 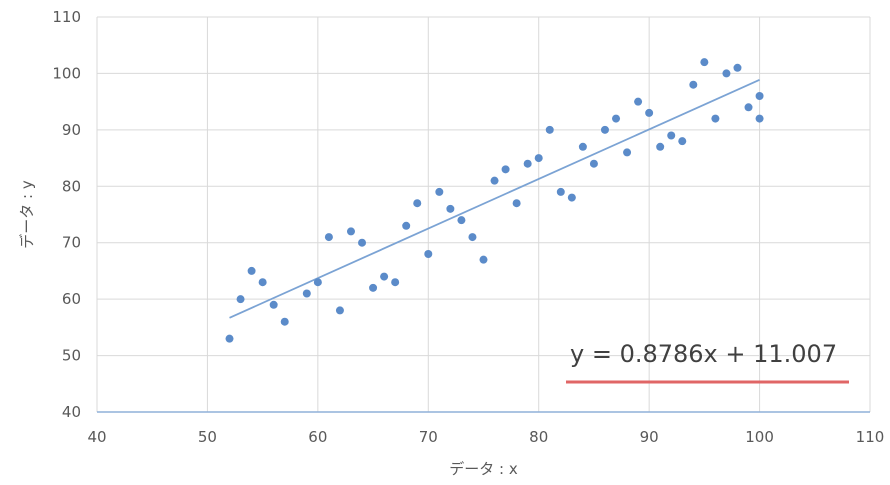 I want to click on x-tick-label: 110, so click(x=870, y=437).